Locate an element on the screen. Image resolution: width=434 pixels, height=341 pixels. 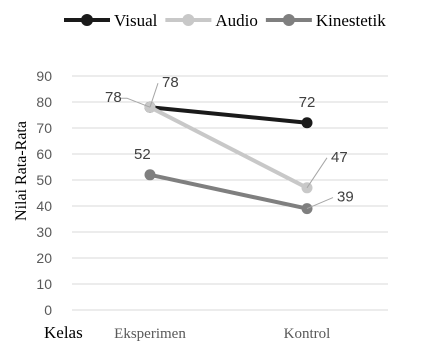
legend-label: Kinestetik is located at coordinates (351, 20).